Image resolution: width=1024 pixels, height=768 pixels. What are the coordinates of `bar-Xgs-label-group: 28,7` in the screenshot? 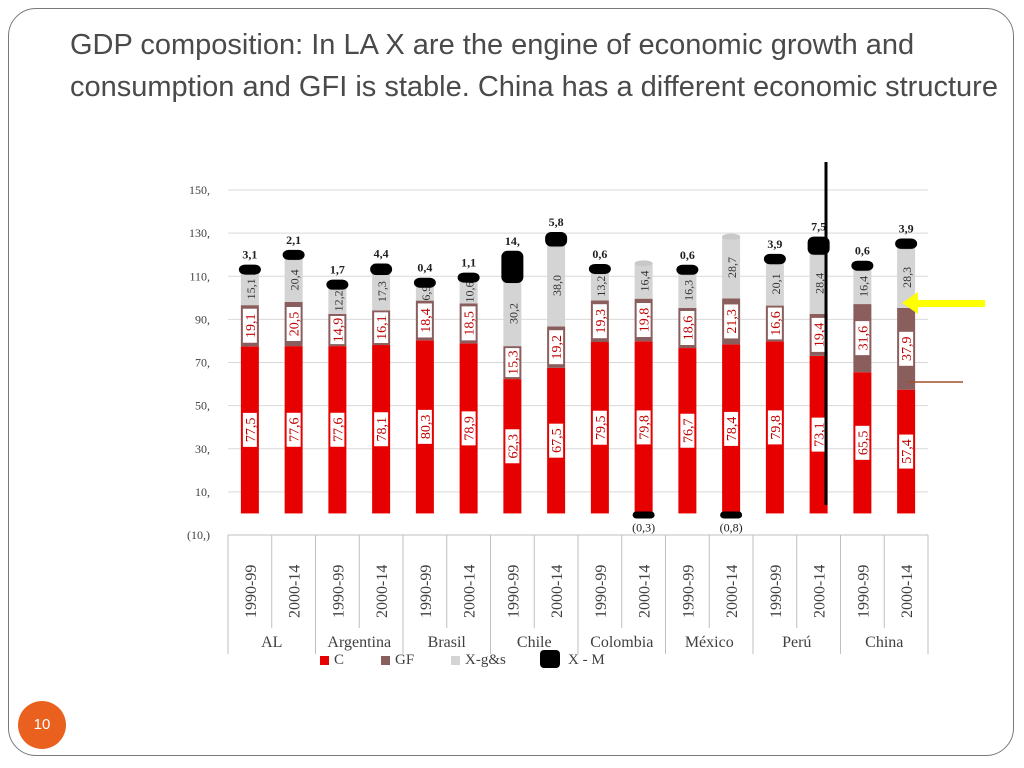 It's located at (732, 267).